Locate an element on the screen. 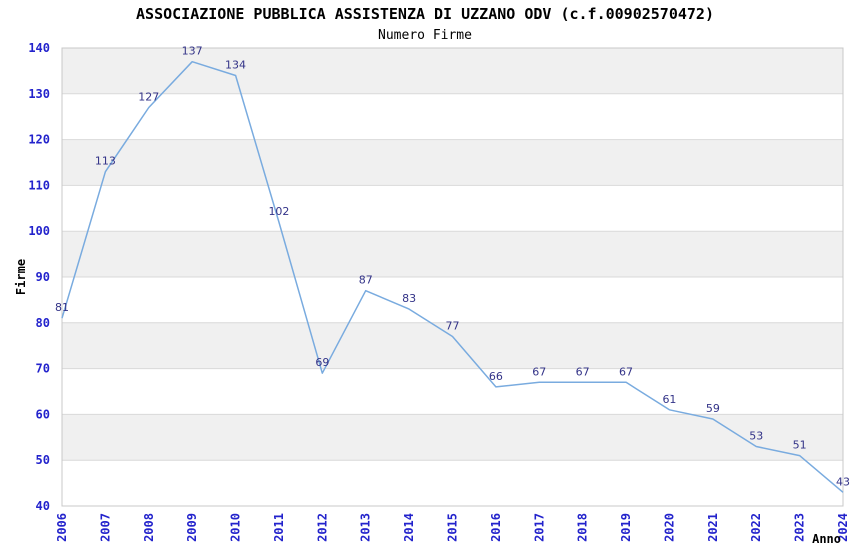 This screenshot has width=850, height=550. data-label: 51 is located at coordinates (800, 445).